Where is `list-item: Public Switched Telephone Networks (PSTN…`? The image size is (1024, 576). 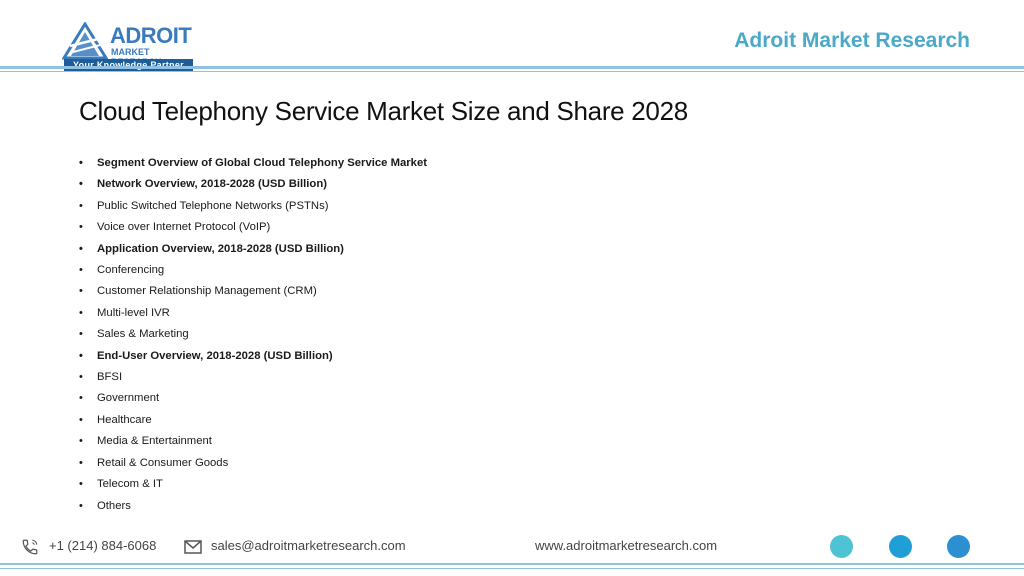 list-item: Public Switched Telephone Networks (PSTN… is located at coordinates (253, 207).